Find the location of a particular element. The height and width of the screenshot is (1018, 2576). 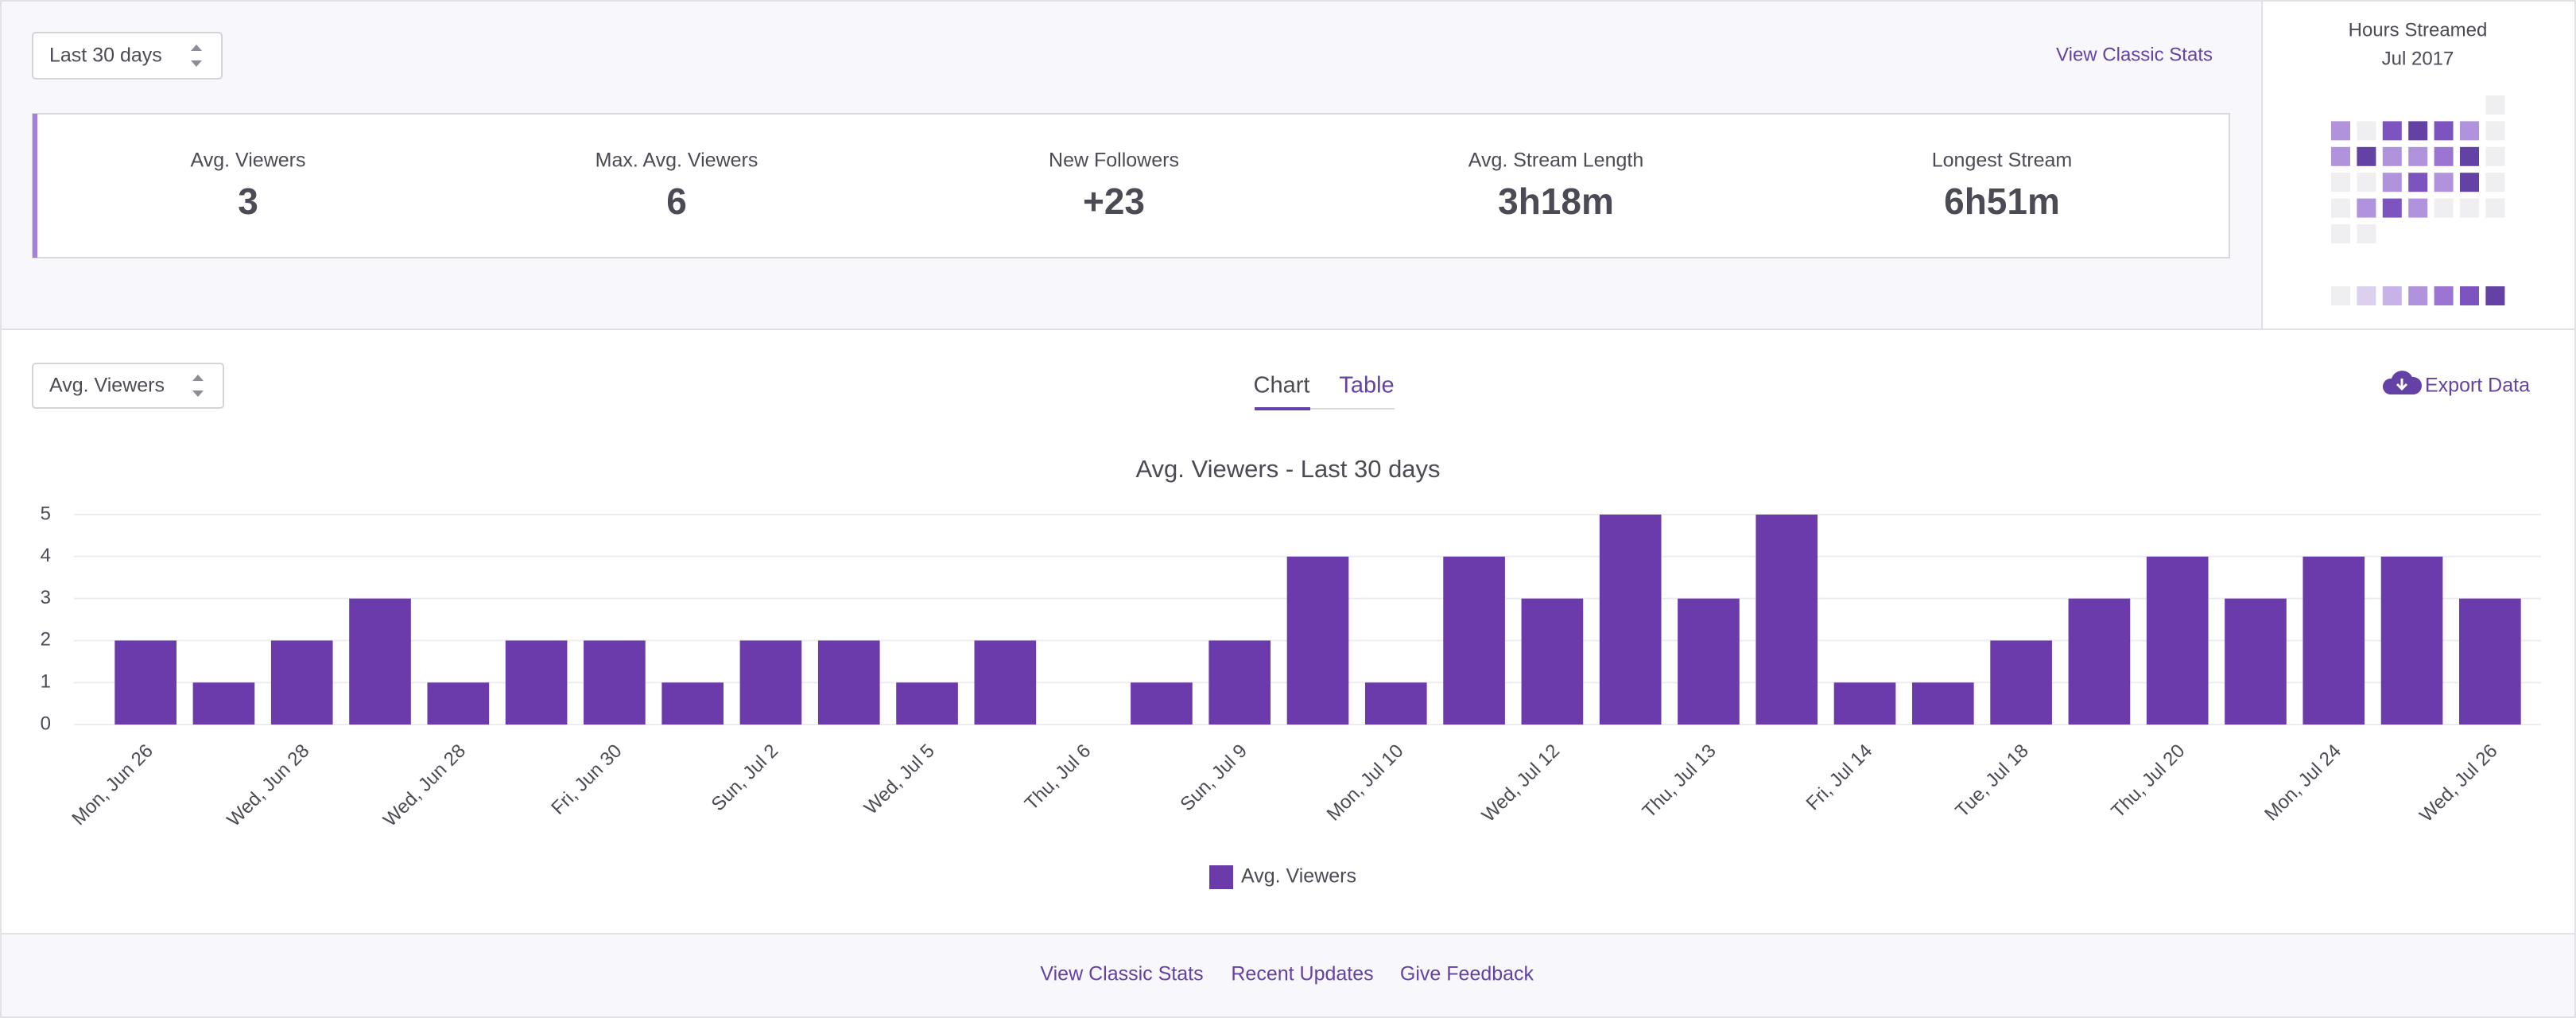

metric-select is located at coordinates (128, 386).